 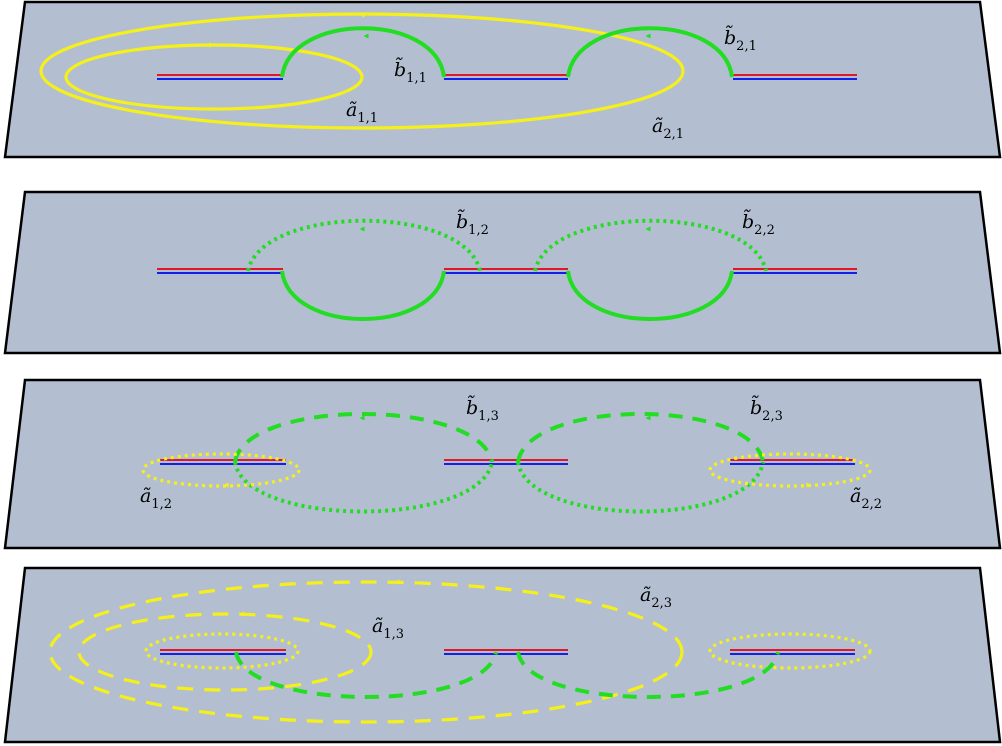 What do you see at coordinates (766, 410) in the screenshot?
I see `label-b23: b̃2,3` at bounding box center [766, 410].